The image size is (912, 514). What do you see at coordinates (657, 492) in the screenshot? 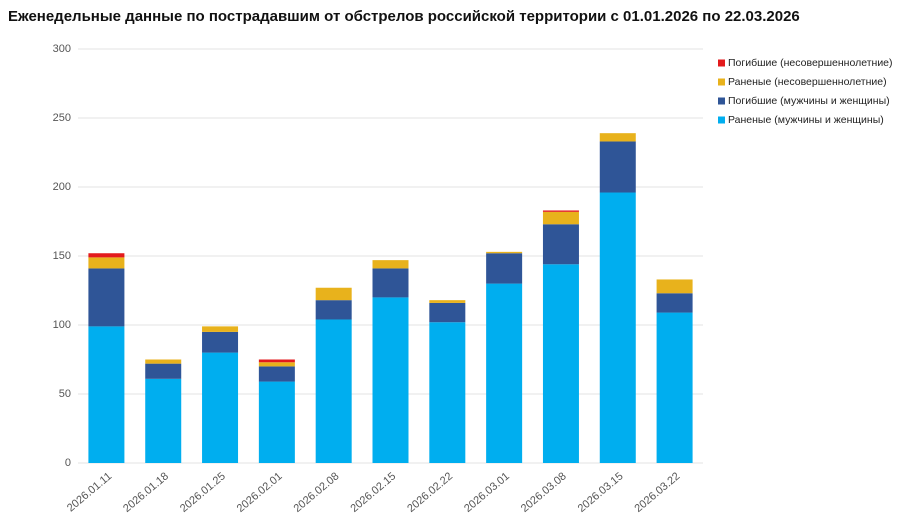
I see `x-tick-label: 2026.03.22` at bounding box center [657, 492].